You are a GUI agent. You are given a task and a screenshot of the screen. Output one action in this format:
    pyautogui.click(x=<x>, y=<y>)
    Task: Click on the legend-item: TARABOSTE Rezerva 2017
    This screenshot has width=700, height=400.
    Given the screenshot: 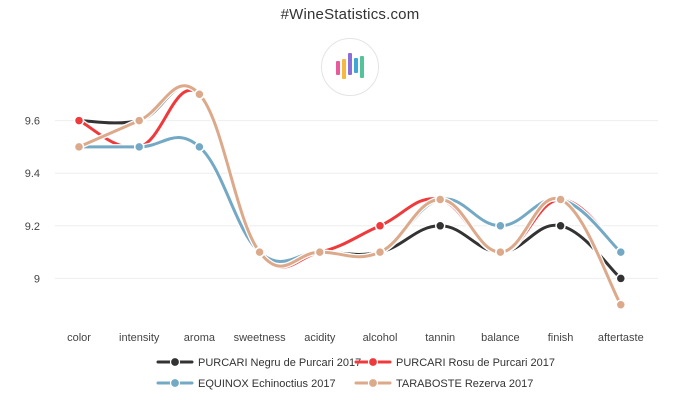 What is the action you would take?
    pyautogui.click(x=443, y=383)
    